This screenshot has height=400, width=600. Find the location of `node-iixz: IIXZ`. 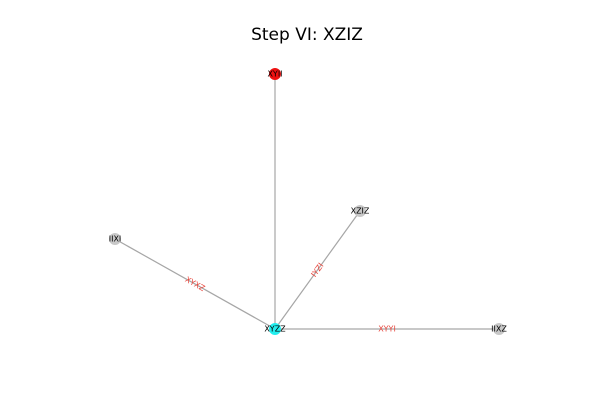

node-iixz: IIXZ is located at coordinates (499, 329).